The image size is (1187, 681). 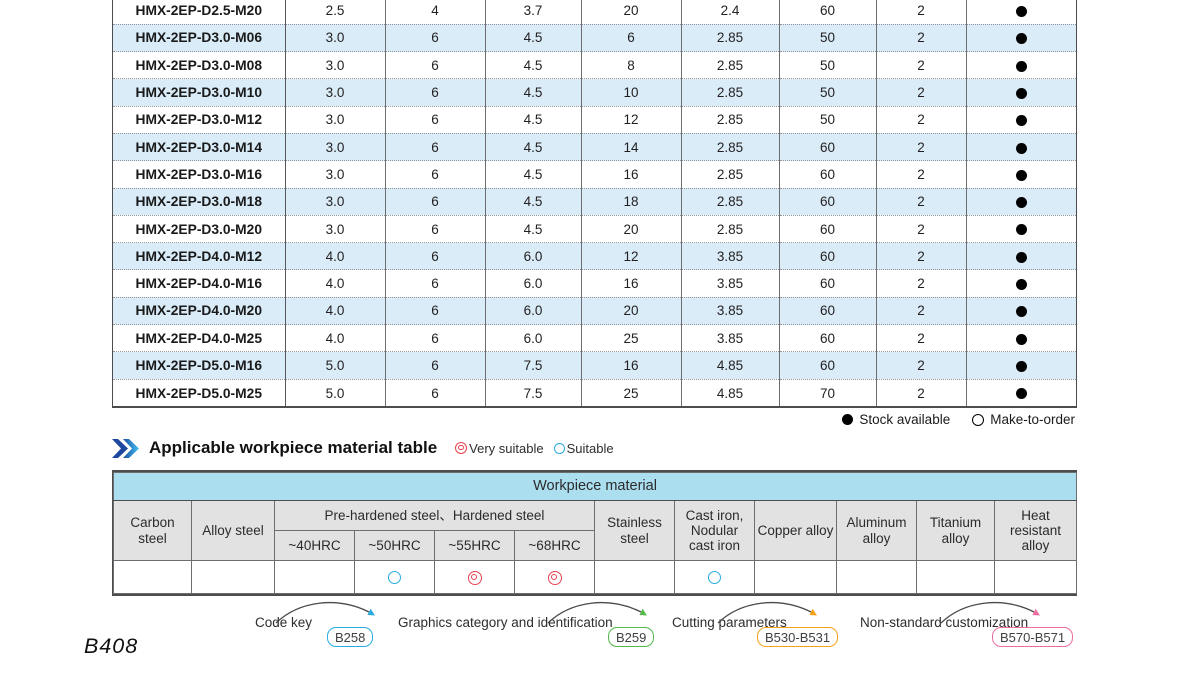 What do you see at coordinates (325, 613) in the screenshot?
I see `curved-arrow-icon` at bounding box center [325, 613].